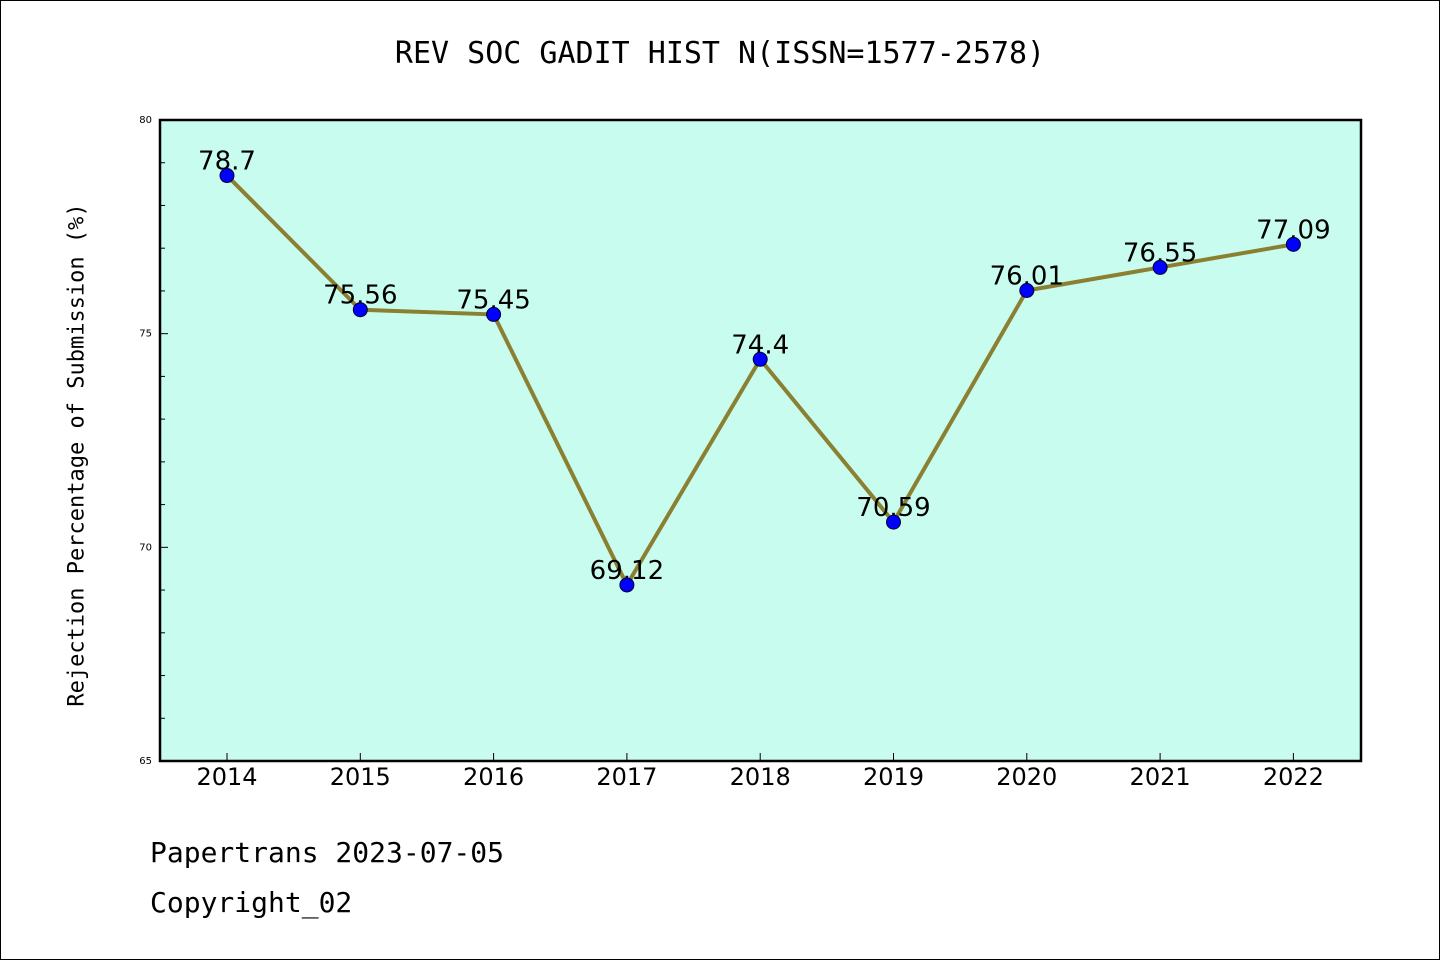  I want to click on x-tick-label: 2020, so click(1026, 777).